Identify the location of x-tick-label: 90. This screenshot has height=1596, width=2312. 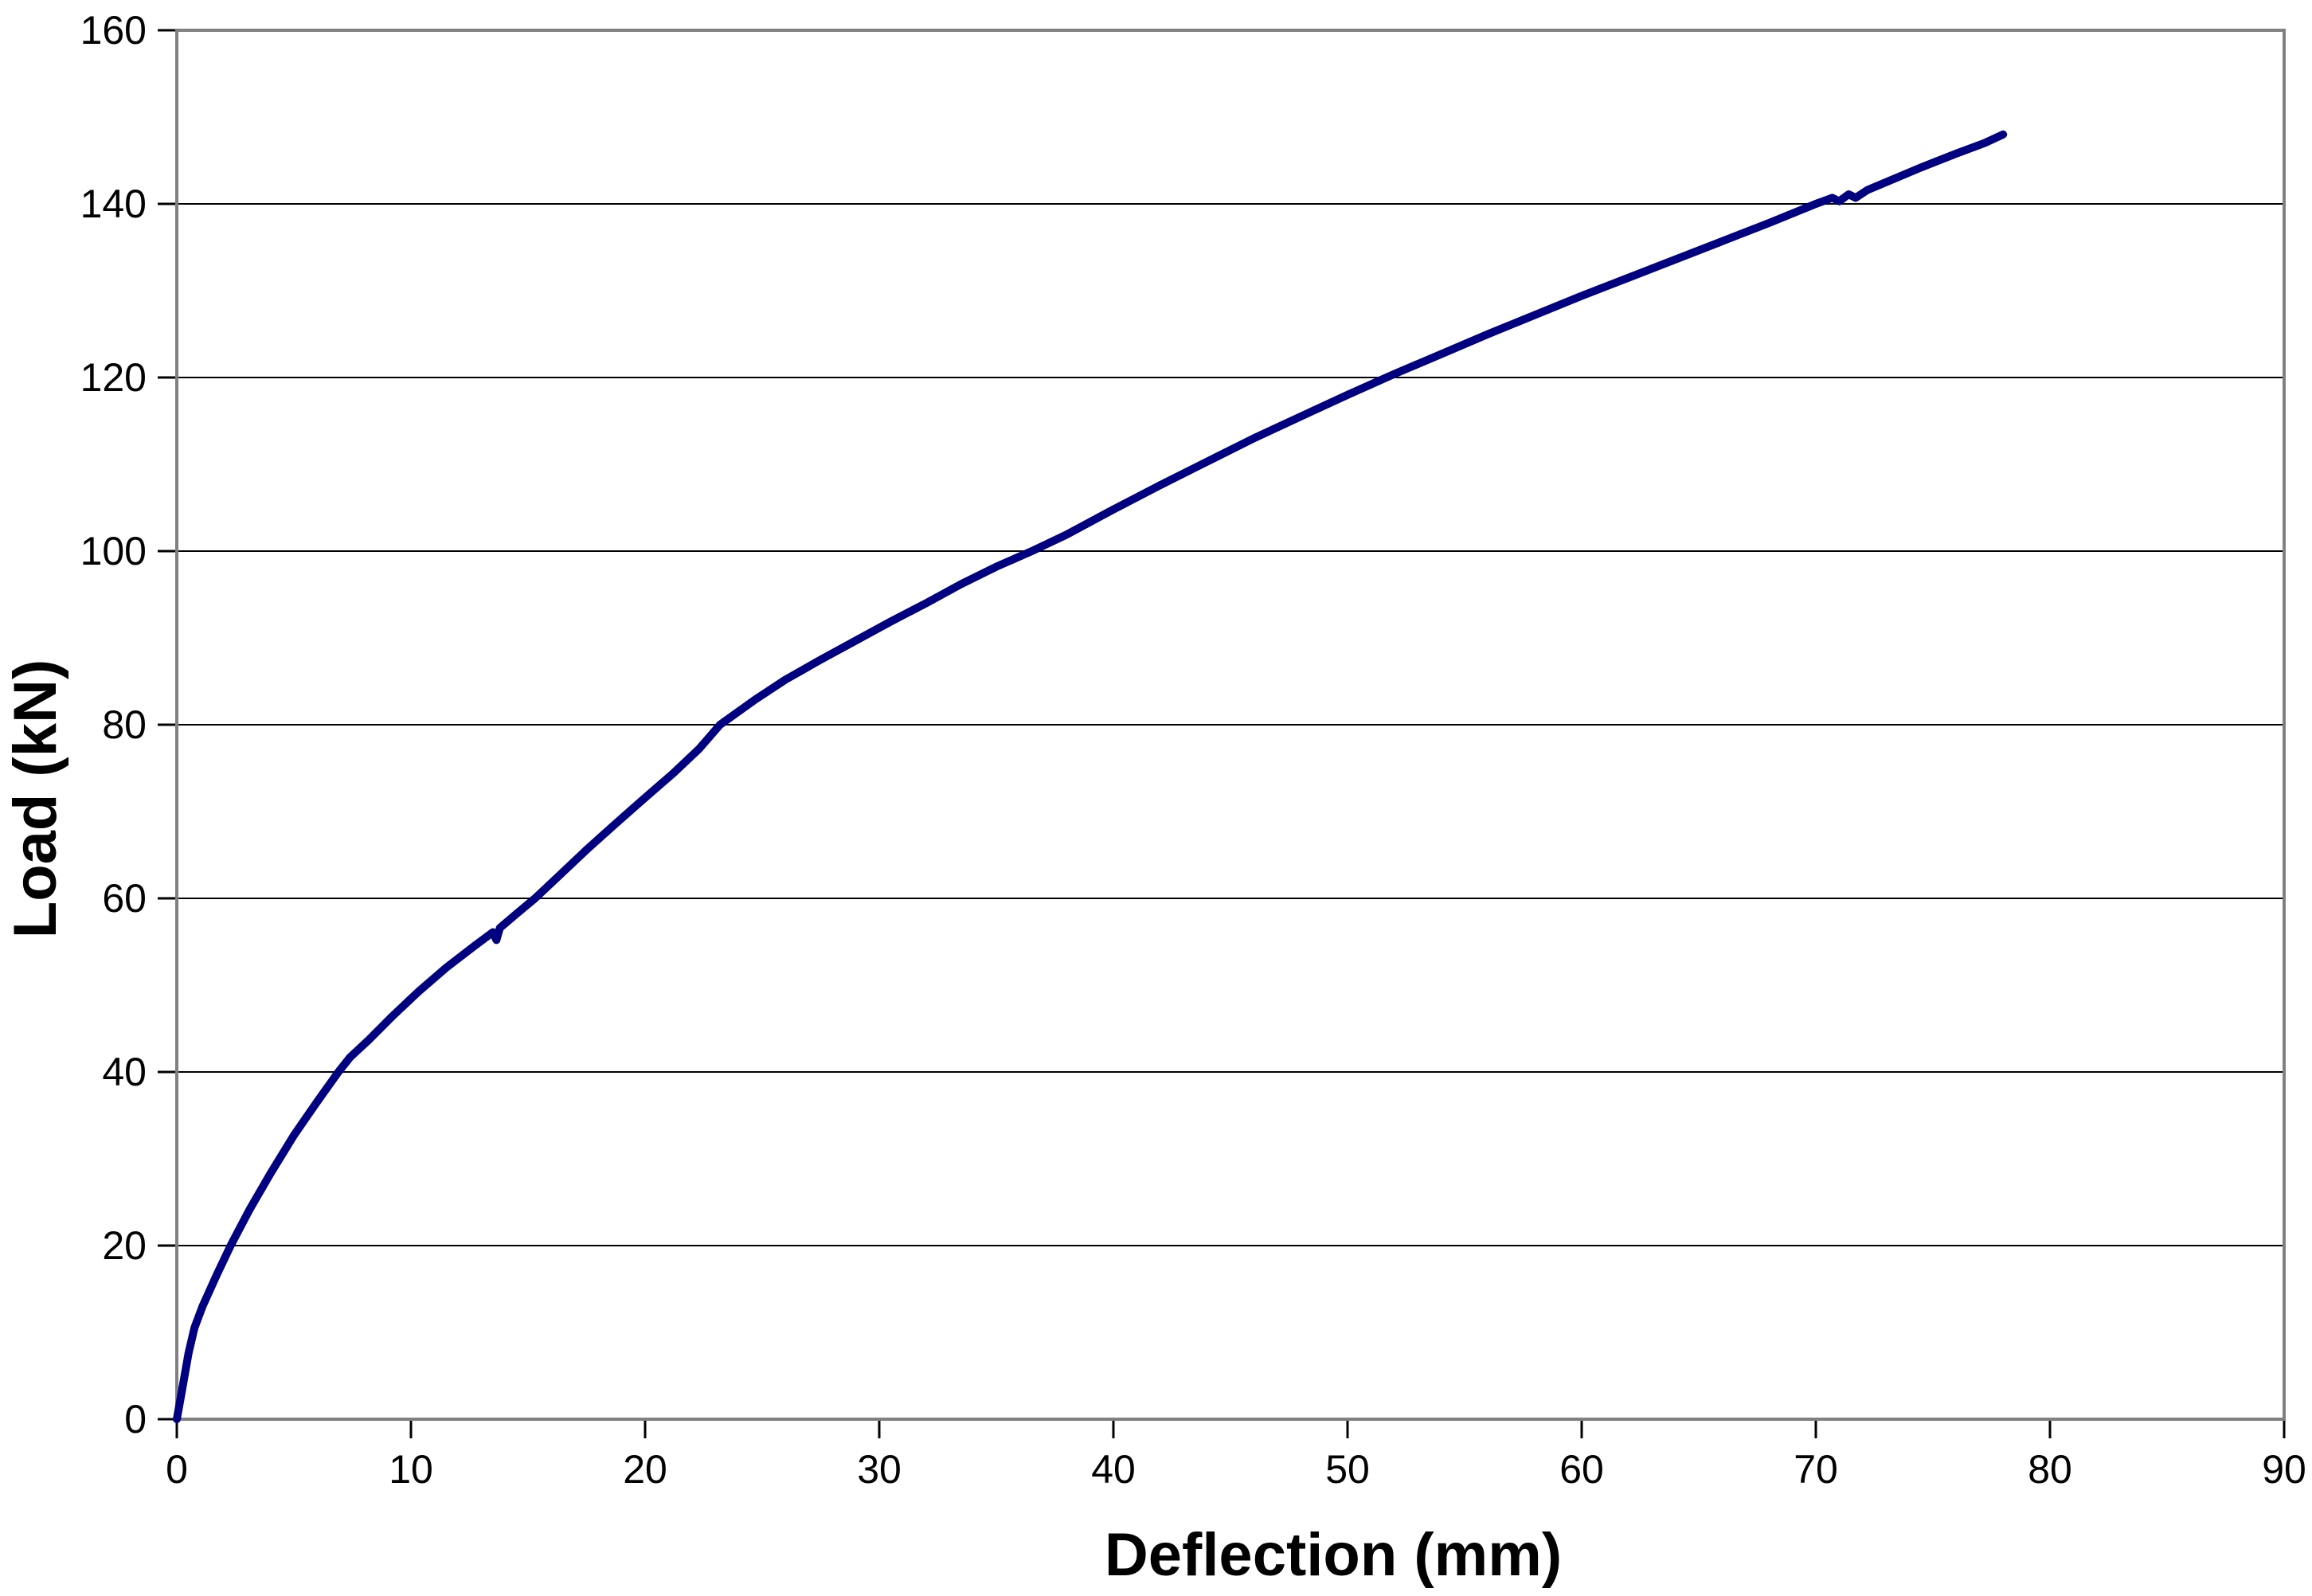
(2284, 1469).